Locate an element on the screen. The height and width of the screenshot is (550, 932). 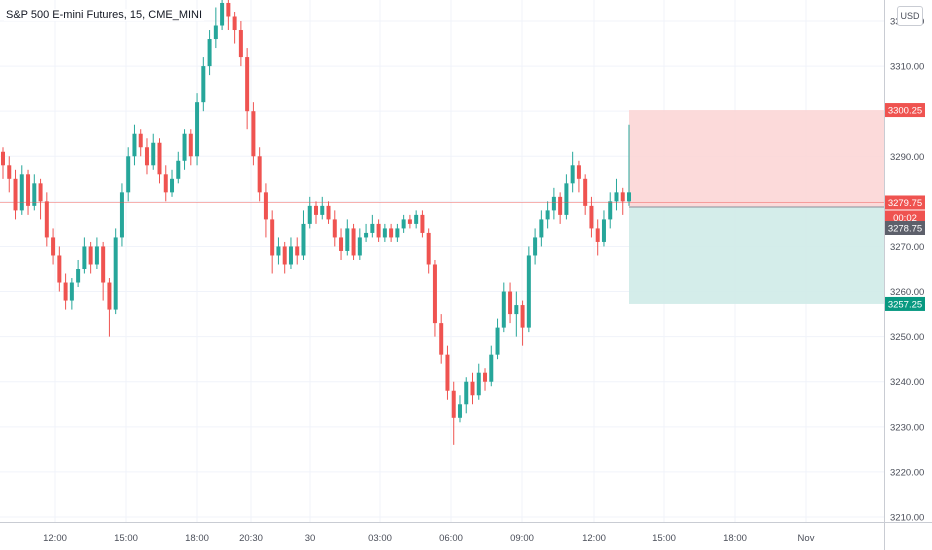
y-tick-label: 3260.00 is located at coordinates (907, 292).